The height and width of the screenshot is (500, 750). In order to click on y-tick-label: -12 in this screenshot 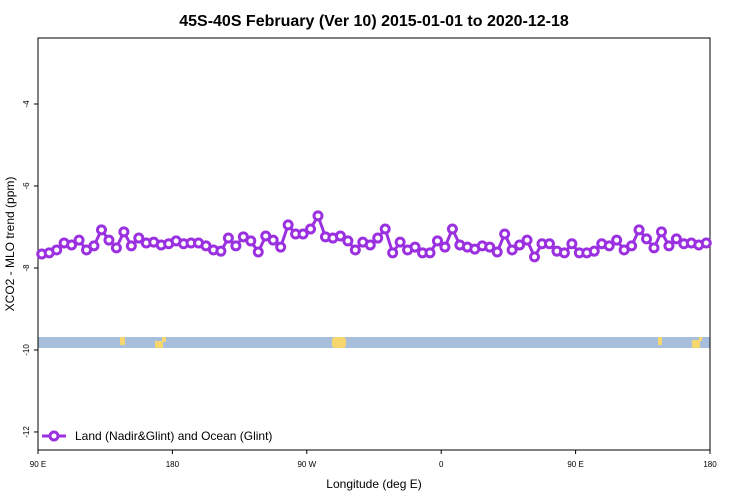, I will do `click(26, 432)`.